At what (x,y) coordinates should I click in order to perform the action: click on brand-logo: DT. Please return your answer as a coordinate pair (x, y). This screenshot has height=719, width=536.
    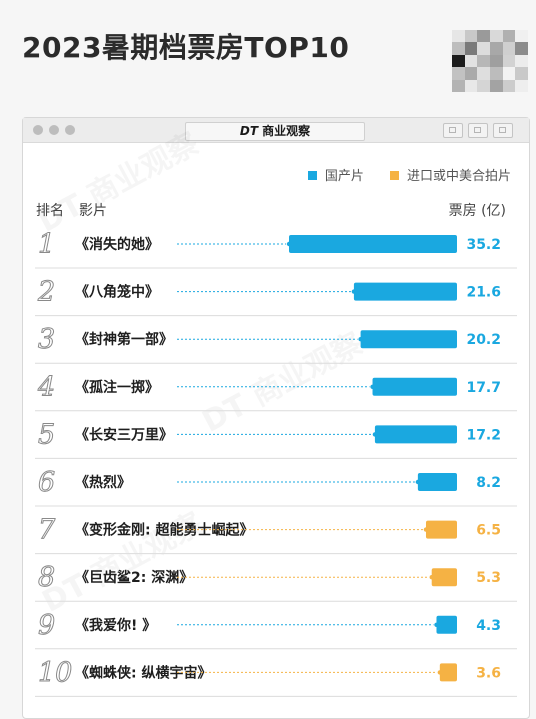
    Looking at the image, I should click on (249, 131).